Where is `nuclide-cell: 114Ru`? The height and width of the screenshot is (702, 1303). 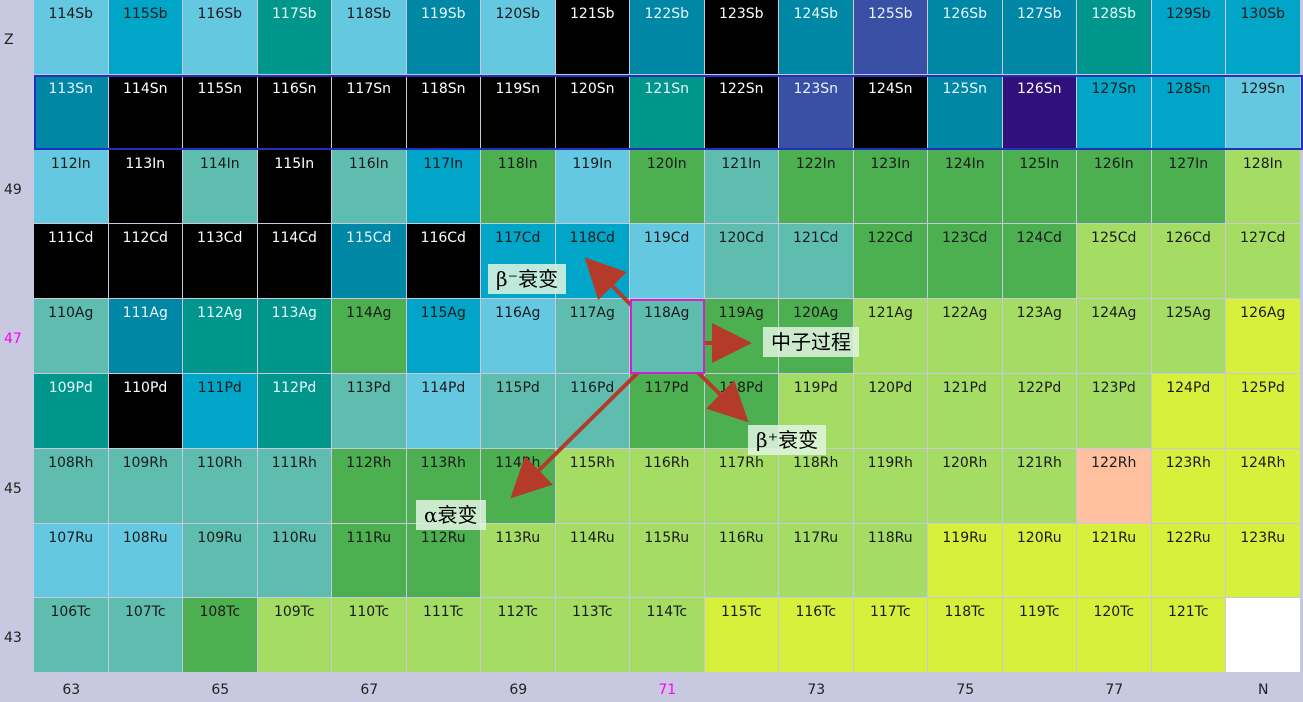 nuclide-cell: 114Ru is located at coordinates (592, 561).